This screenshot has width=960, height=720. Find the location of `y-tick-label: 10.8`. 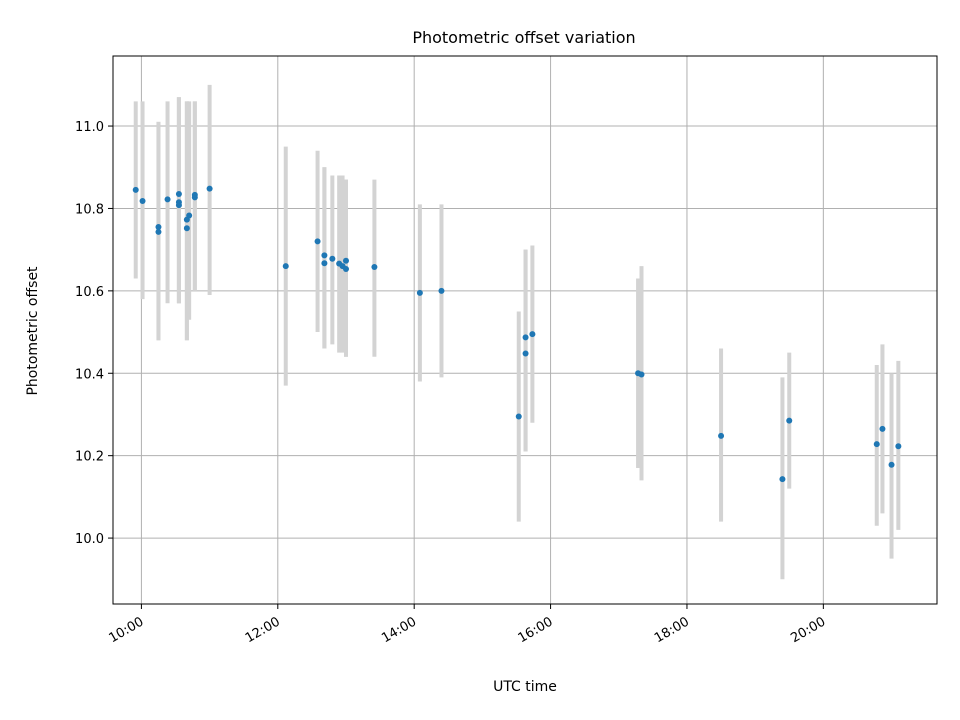

y-tick-label: 10.8 is located at coordinates (89, 209).